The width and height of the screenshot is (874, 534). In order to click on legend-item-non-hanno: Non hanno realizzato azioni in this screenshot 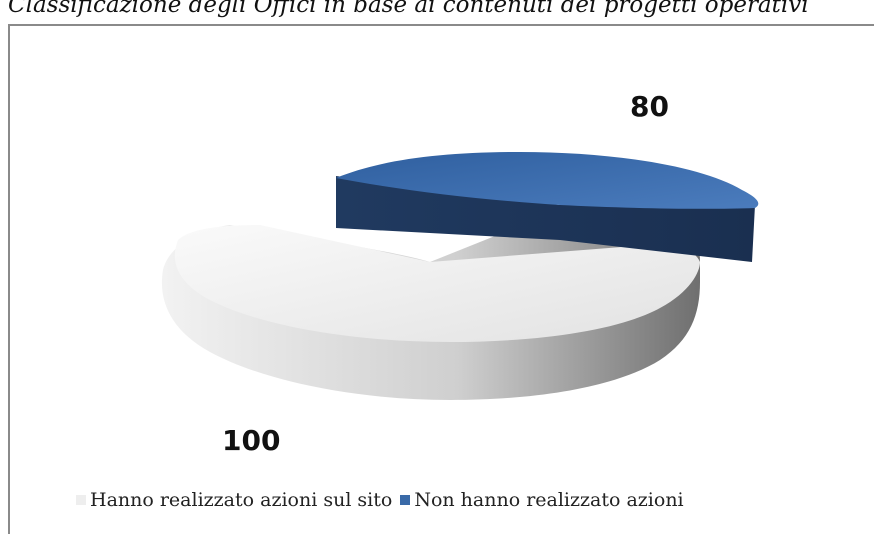, I will do `click(542, 500)`.